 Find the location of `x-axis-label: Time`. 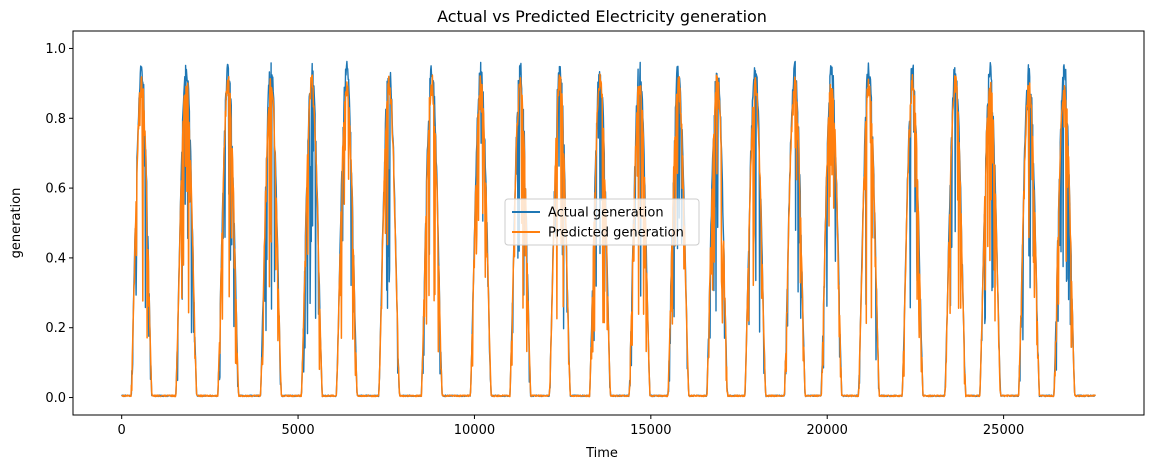

x-axis-label: Time is located at coordinates (601, 453).